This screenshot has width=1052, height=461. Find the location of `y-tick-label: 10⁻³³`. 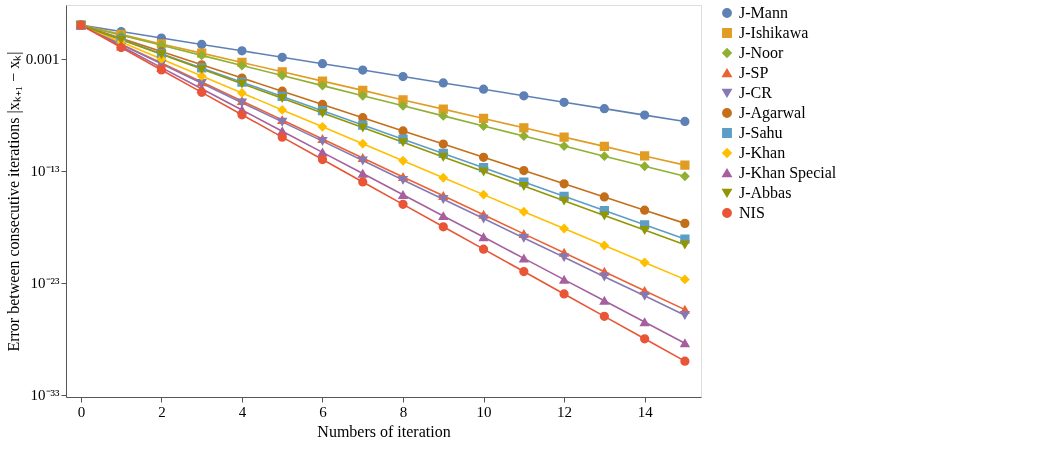

y-tick-label: 10⁻³³ is located at coordinates (45, 395).